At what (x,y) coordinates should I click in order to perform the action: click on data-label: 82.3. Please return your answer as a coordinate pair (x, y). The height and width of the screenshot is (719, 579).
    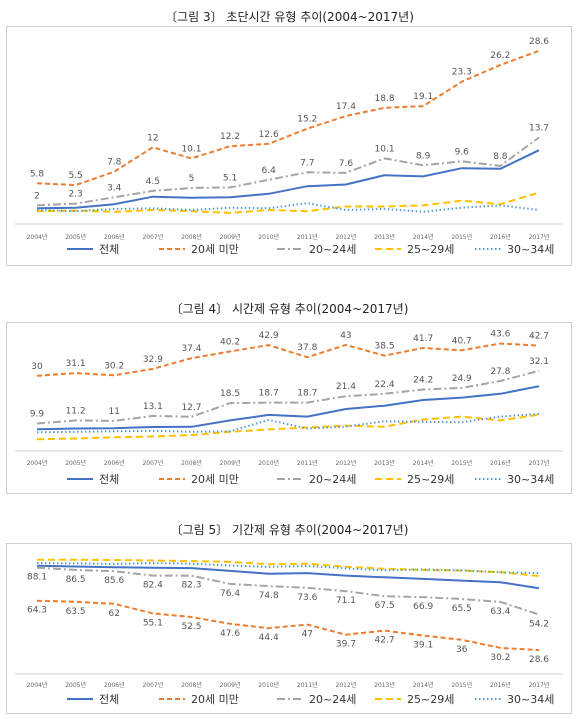
    Looking at the image, I should click on (191, 586).